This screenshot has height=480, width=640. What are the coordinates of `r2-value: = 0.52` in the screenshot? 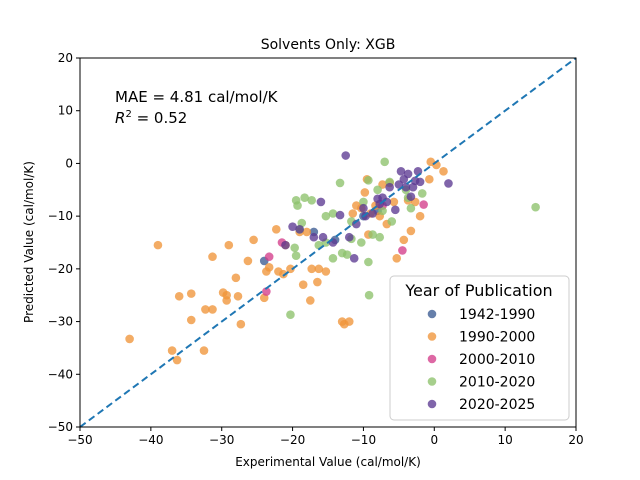 It's located at (160, 118).